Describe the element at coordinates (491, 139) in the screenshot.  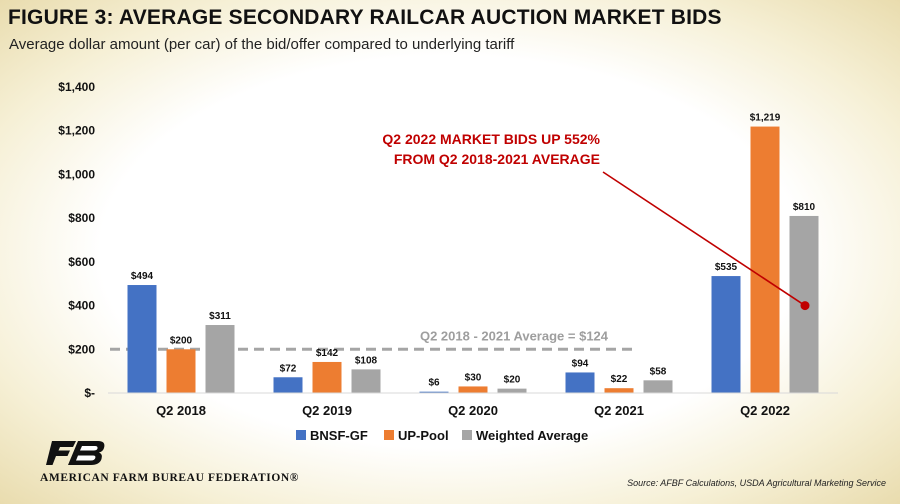
I see `annotation-line-1: Q2 2022 MARKET BIDS UP 552%` at that location.